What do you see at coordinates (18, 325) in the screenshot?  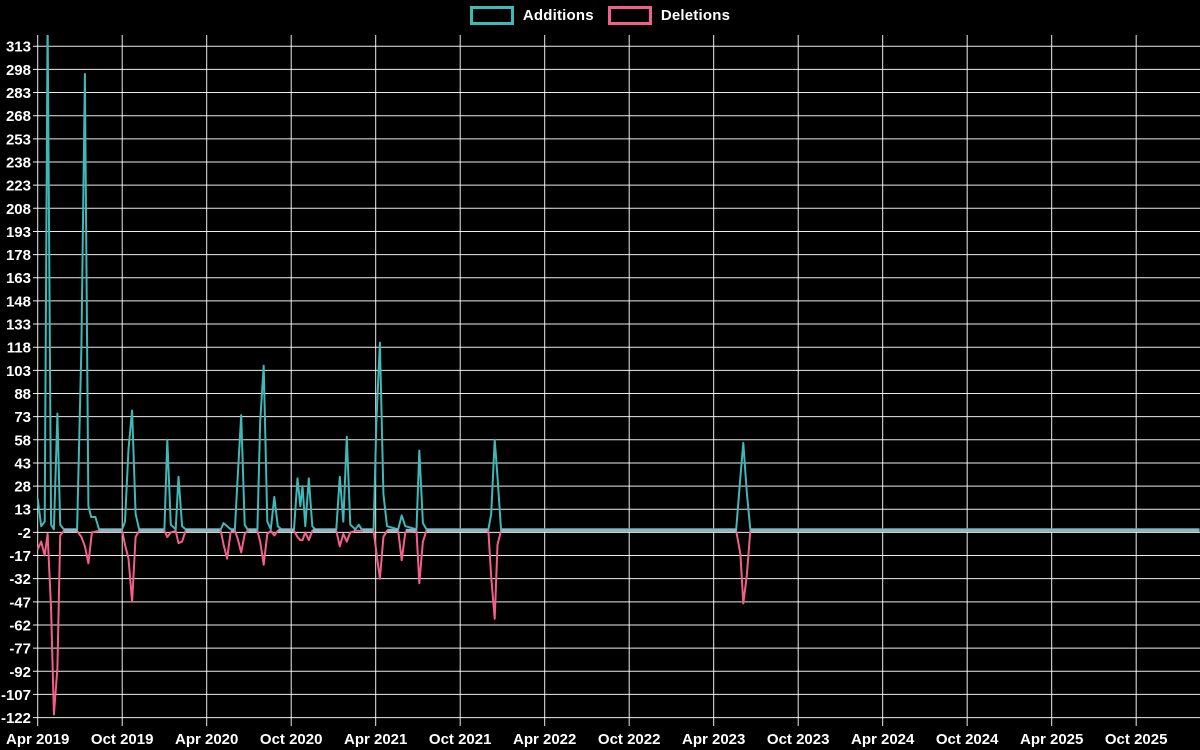 I see `y-axis-tick-label: 133` at bounding box center [18, 325].